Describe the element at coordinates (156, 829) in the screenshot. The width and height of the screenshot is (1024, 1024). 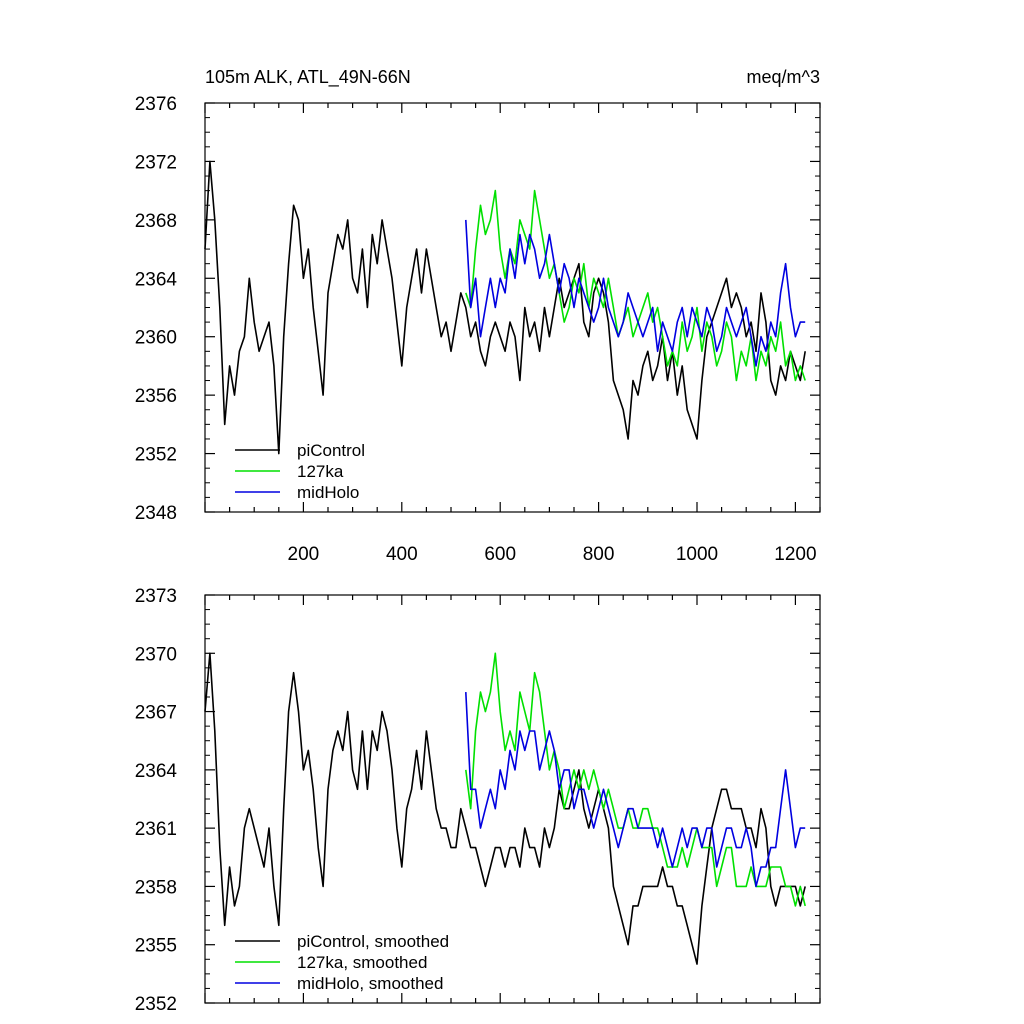
I see `y-tick-label: 2361` at that location.